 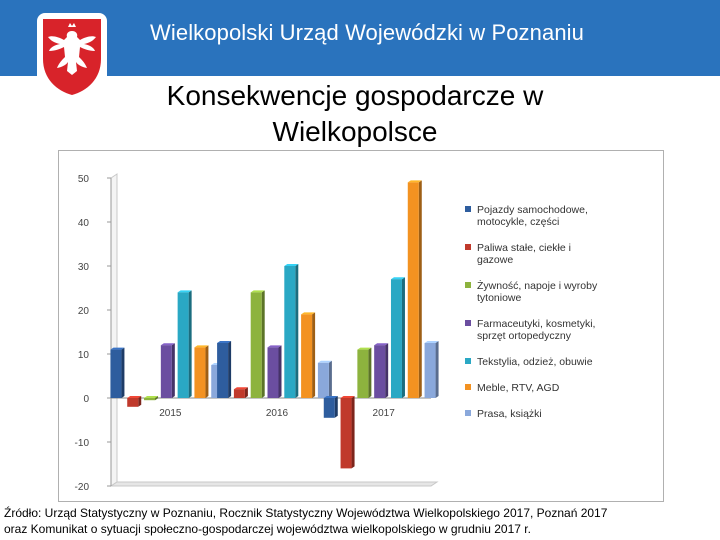 What do you see at coordinates (82, 487) in the screenshot?
I see `y-tick-label: -20` at bounding box center [82, 487].